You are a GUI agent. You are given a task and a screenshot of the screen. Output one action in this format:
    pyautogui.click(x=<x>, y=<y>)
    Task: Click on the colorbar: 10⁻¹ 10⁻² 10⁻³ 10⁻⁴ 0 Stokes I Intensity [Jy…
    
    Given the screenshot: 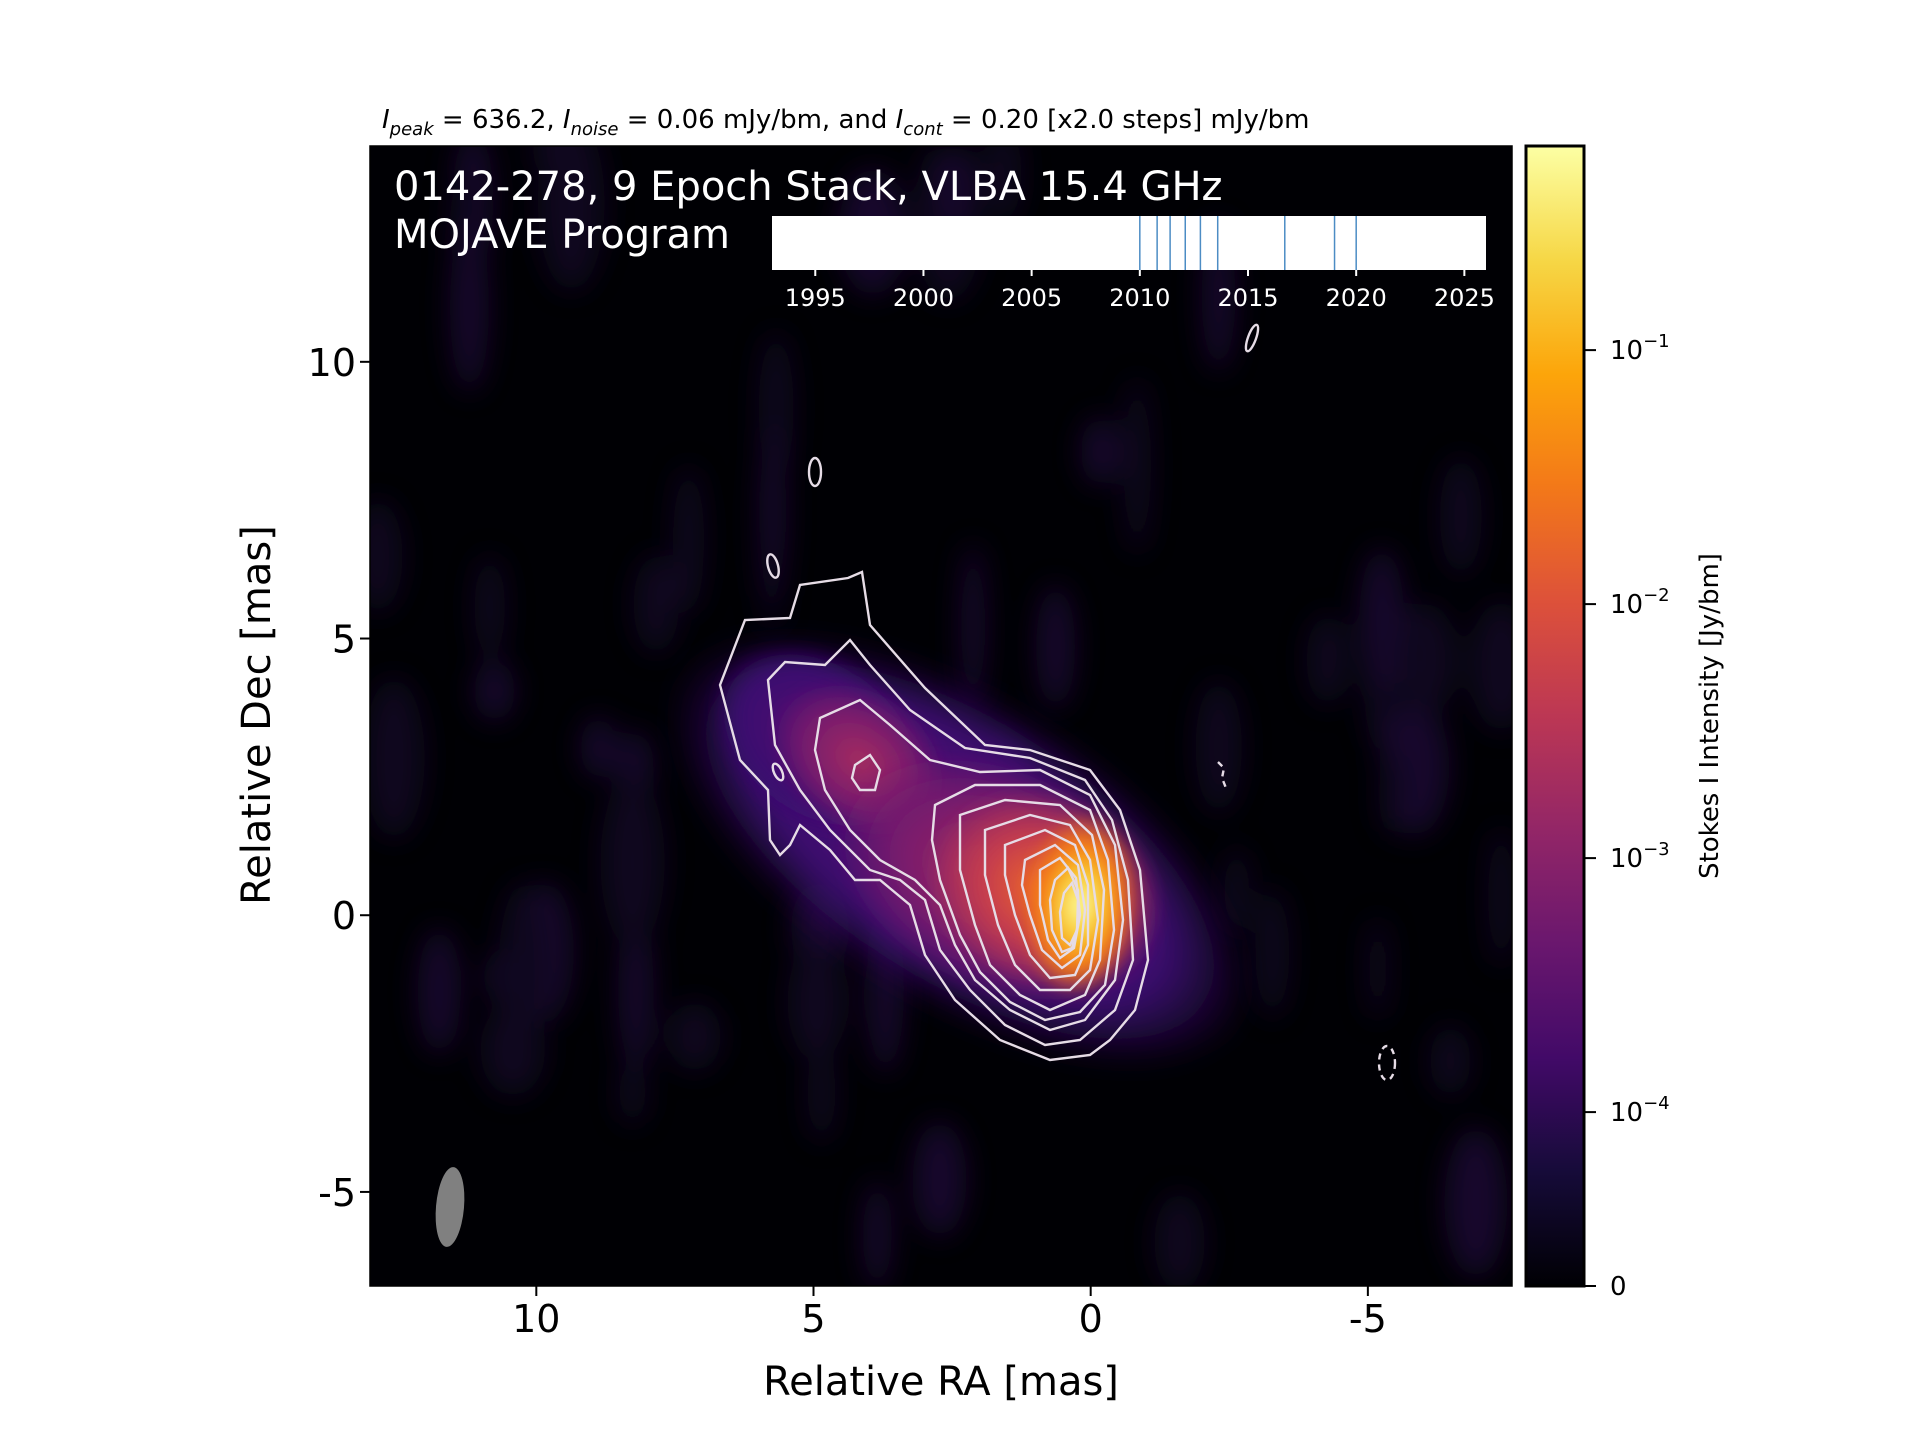 What is the action you would take?
    pyautogui.click(x=1624, y=723)
    